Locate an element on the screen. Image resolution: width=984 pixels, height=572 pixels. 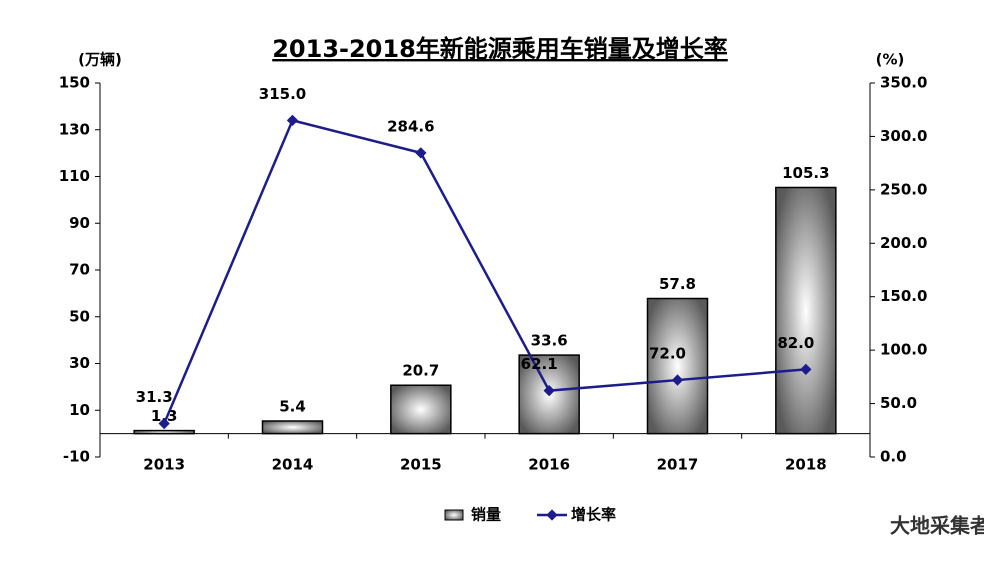
x-tick-label: 2018 is located at coordinates (806, 465).